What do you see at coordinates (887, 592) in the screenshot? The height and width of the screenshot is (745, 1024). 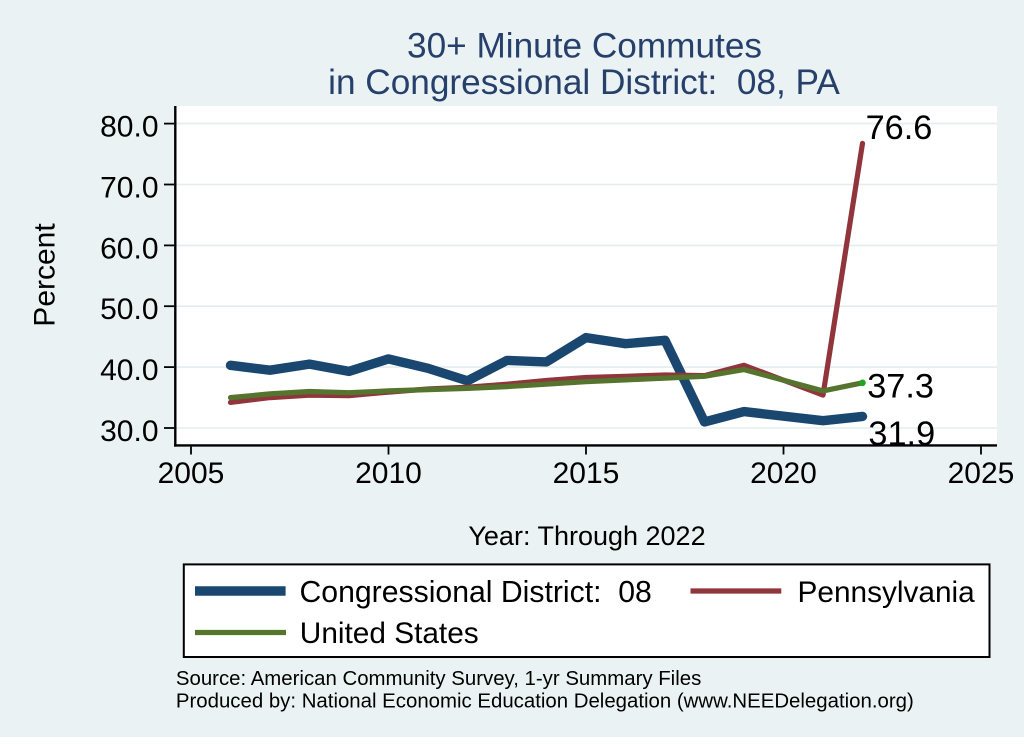 I see `svg-text: Pennsylvania` at bounding box center [887, 592].